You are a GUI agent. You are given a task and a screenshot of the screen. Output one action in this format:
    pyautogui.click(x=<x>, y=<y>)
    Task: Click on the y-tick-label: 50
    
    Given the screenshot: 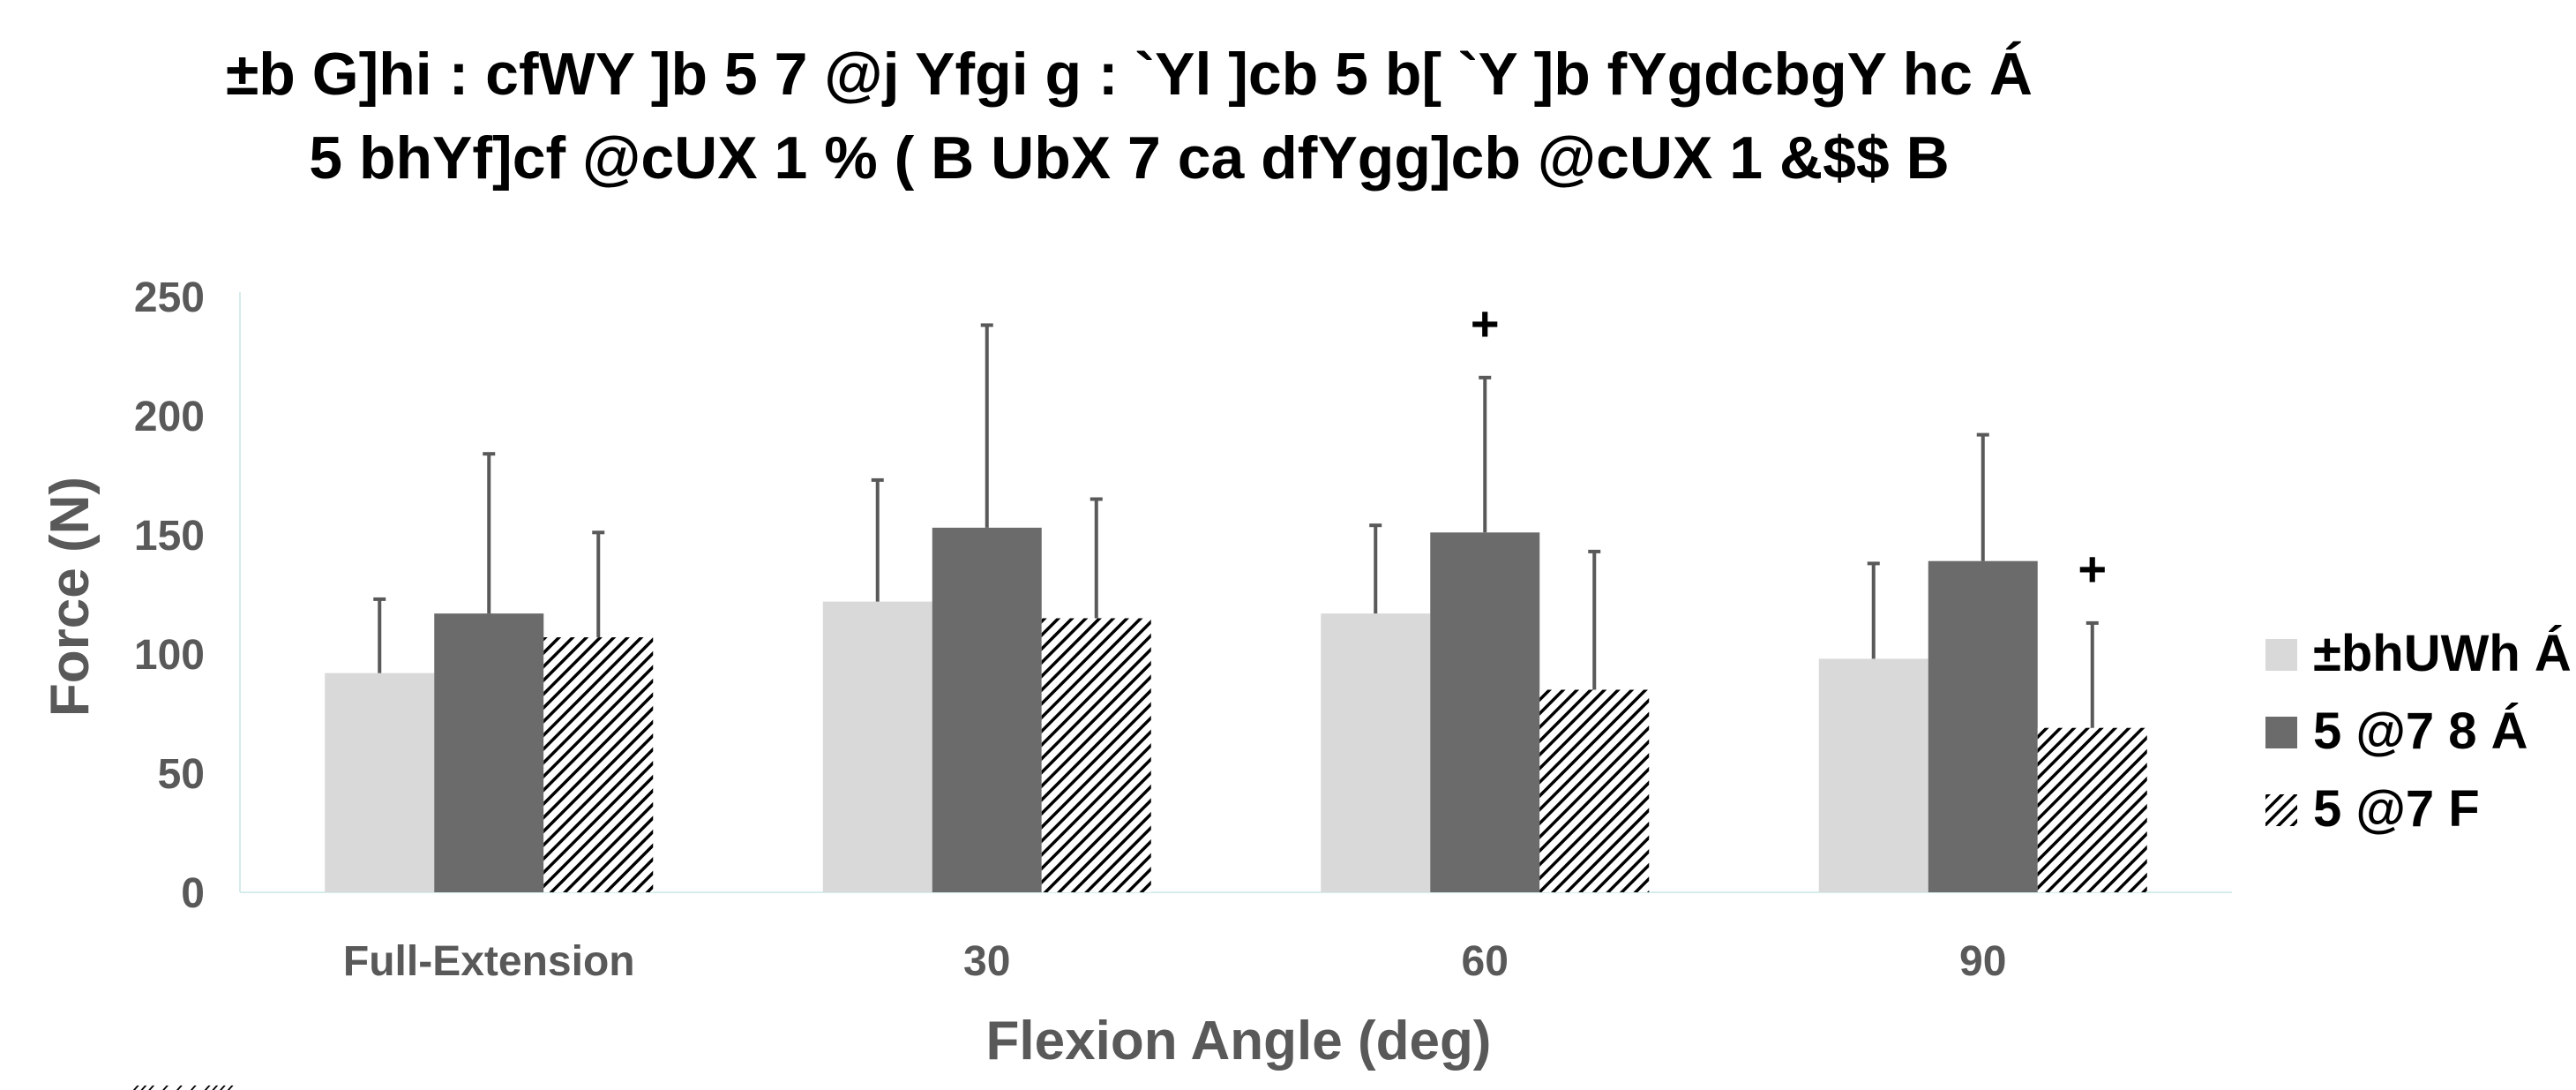 What is the action you would take?
    pyautogui.click(x=182, y=774)
    